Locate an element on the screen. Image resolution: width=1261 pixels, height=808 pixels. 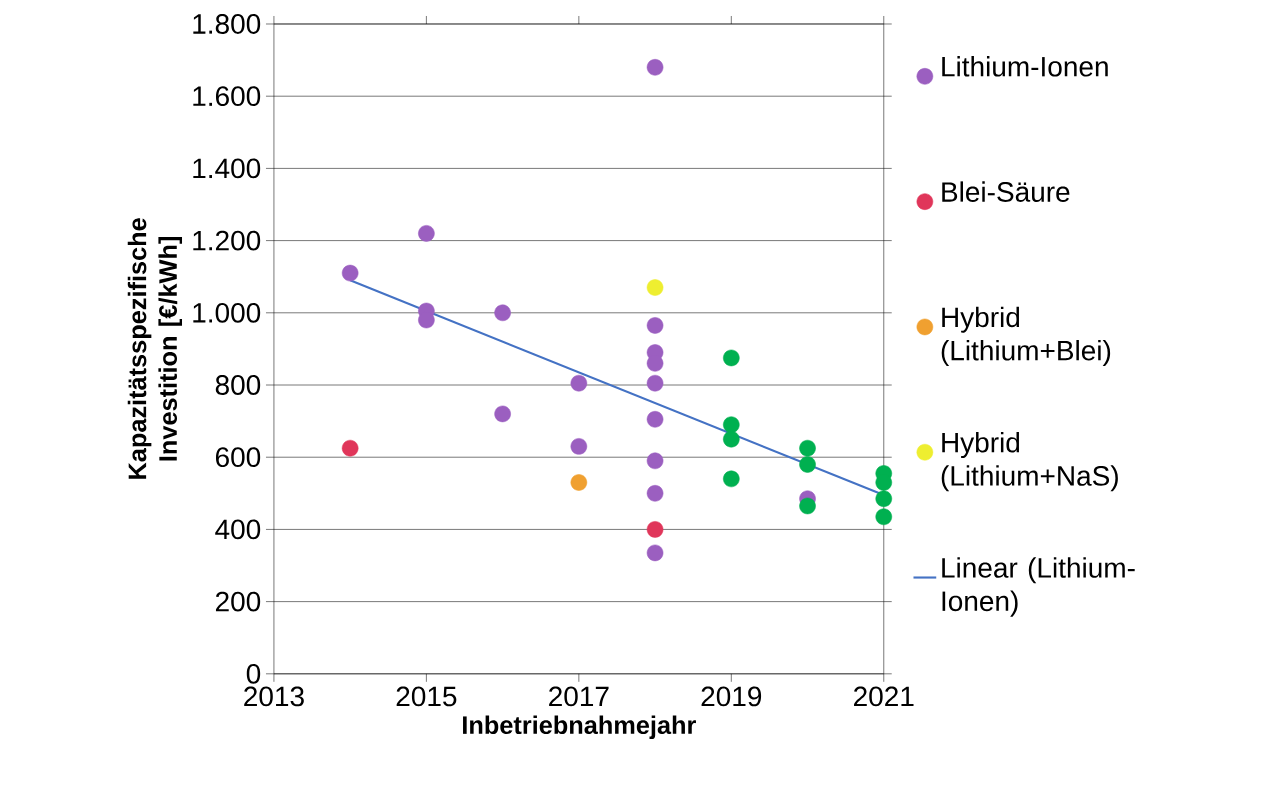
y-tick-label: 1.000 is located at coordinates (227, 313).